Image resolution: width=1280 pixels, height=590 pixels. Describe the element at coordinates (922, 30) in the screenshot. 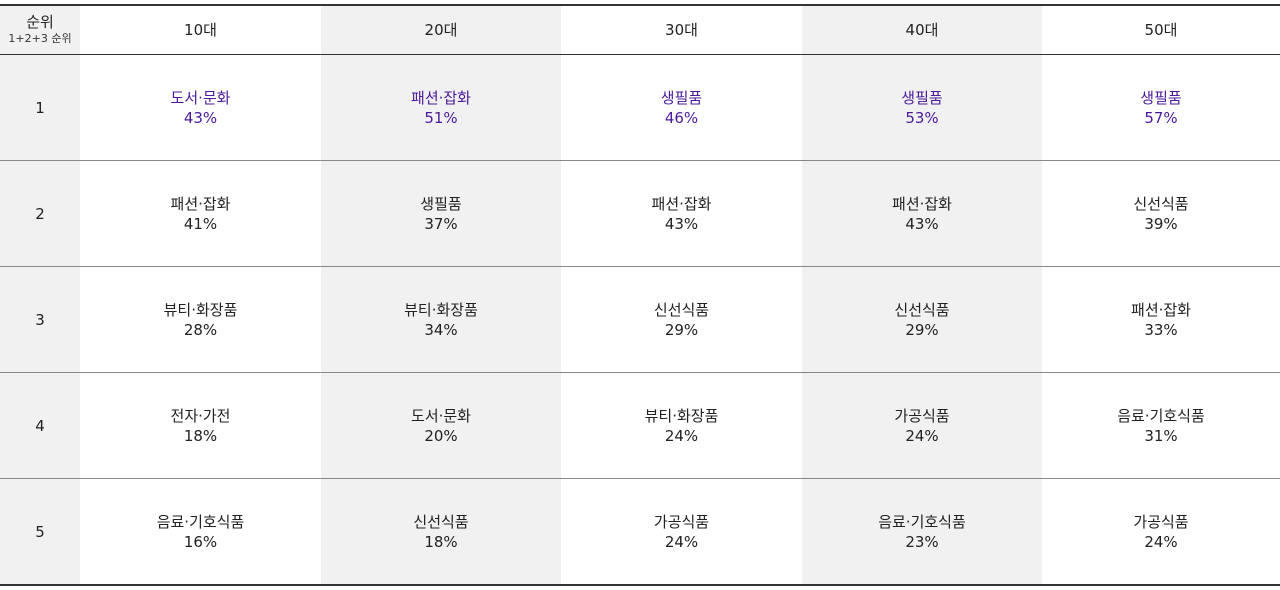

I see `age-group-header: 40대` at that location.